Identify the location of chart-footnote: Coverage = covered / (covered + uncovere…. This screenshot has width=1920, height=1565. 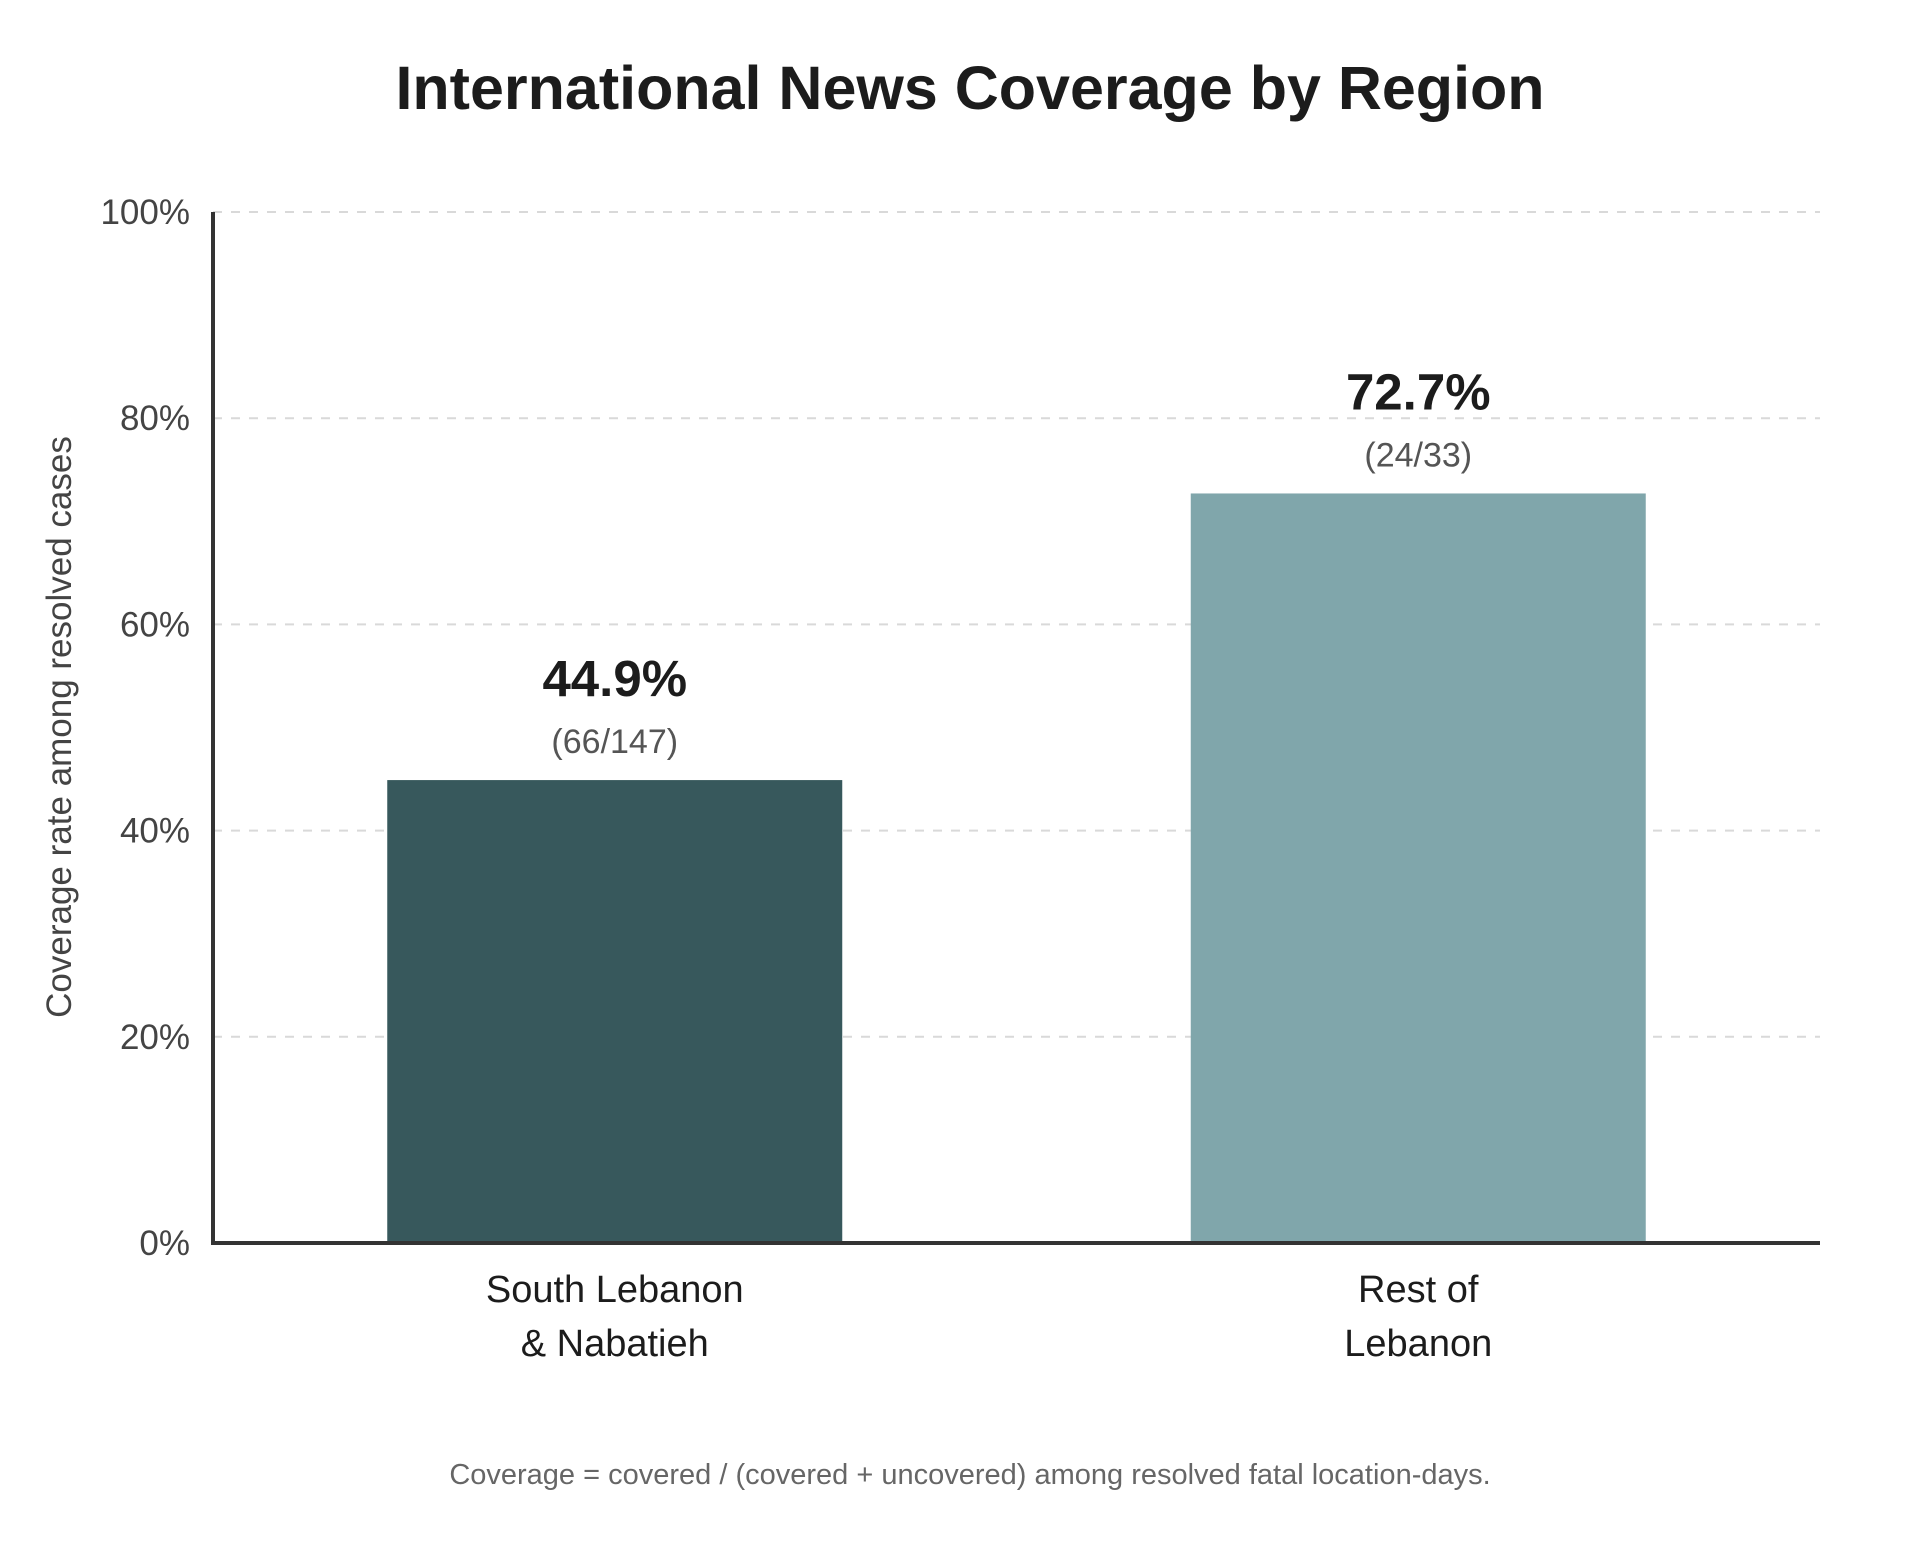
(969, 1475).